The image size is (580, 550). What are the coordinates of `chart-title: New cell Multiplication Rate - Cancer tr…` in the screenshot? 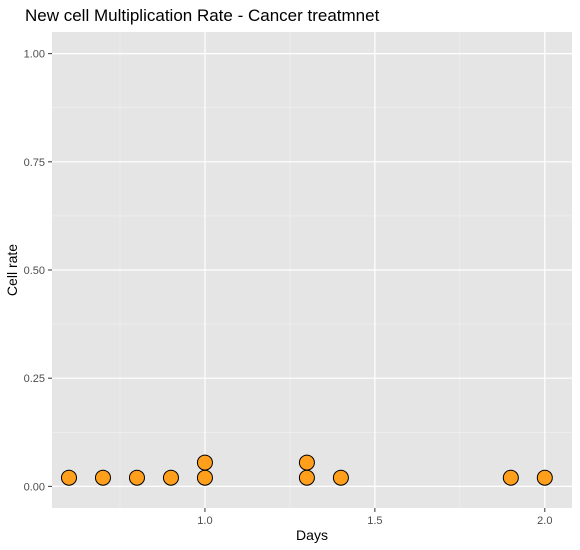 It's located at (202, 15).